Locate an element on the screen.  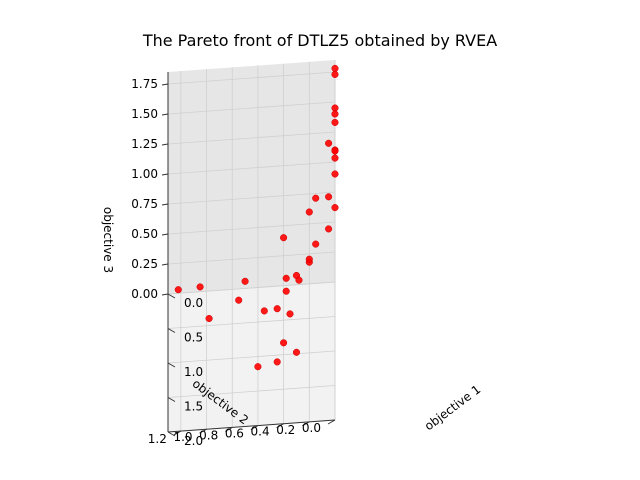
y-tick-label: 0.2 is located at coordinates (285, 430).